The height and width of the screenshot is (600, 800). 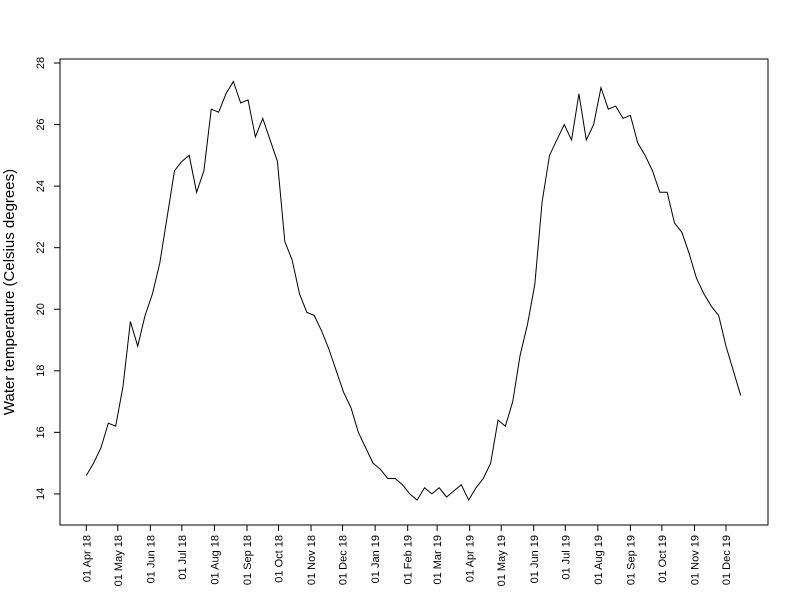 I want to click on y-tick-label: 26, so click(x=41, y=124).